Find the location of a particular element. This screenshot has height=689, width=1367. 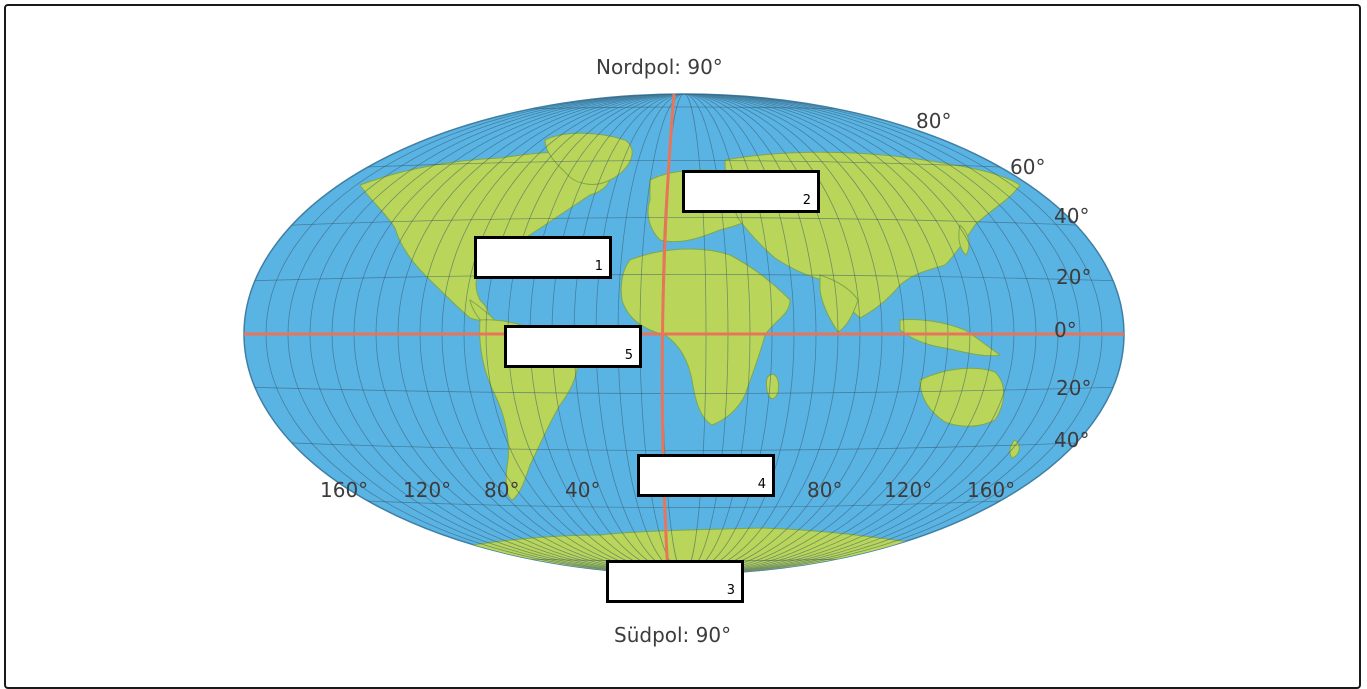

answer-box-number: 4 is located at coordinates (761, 484).